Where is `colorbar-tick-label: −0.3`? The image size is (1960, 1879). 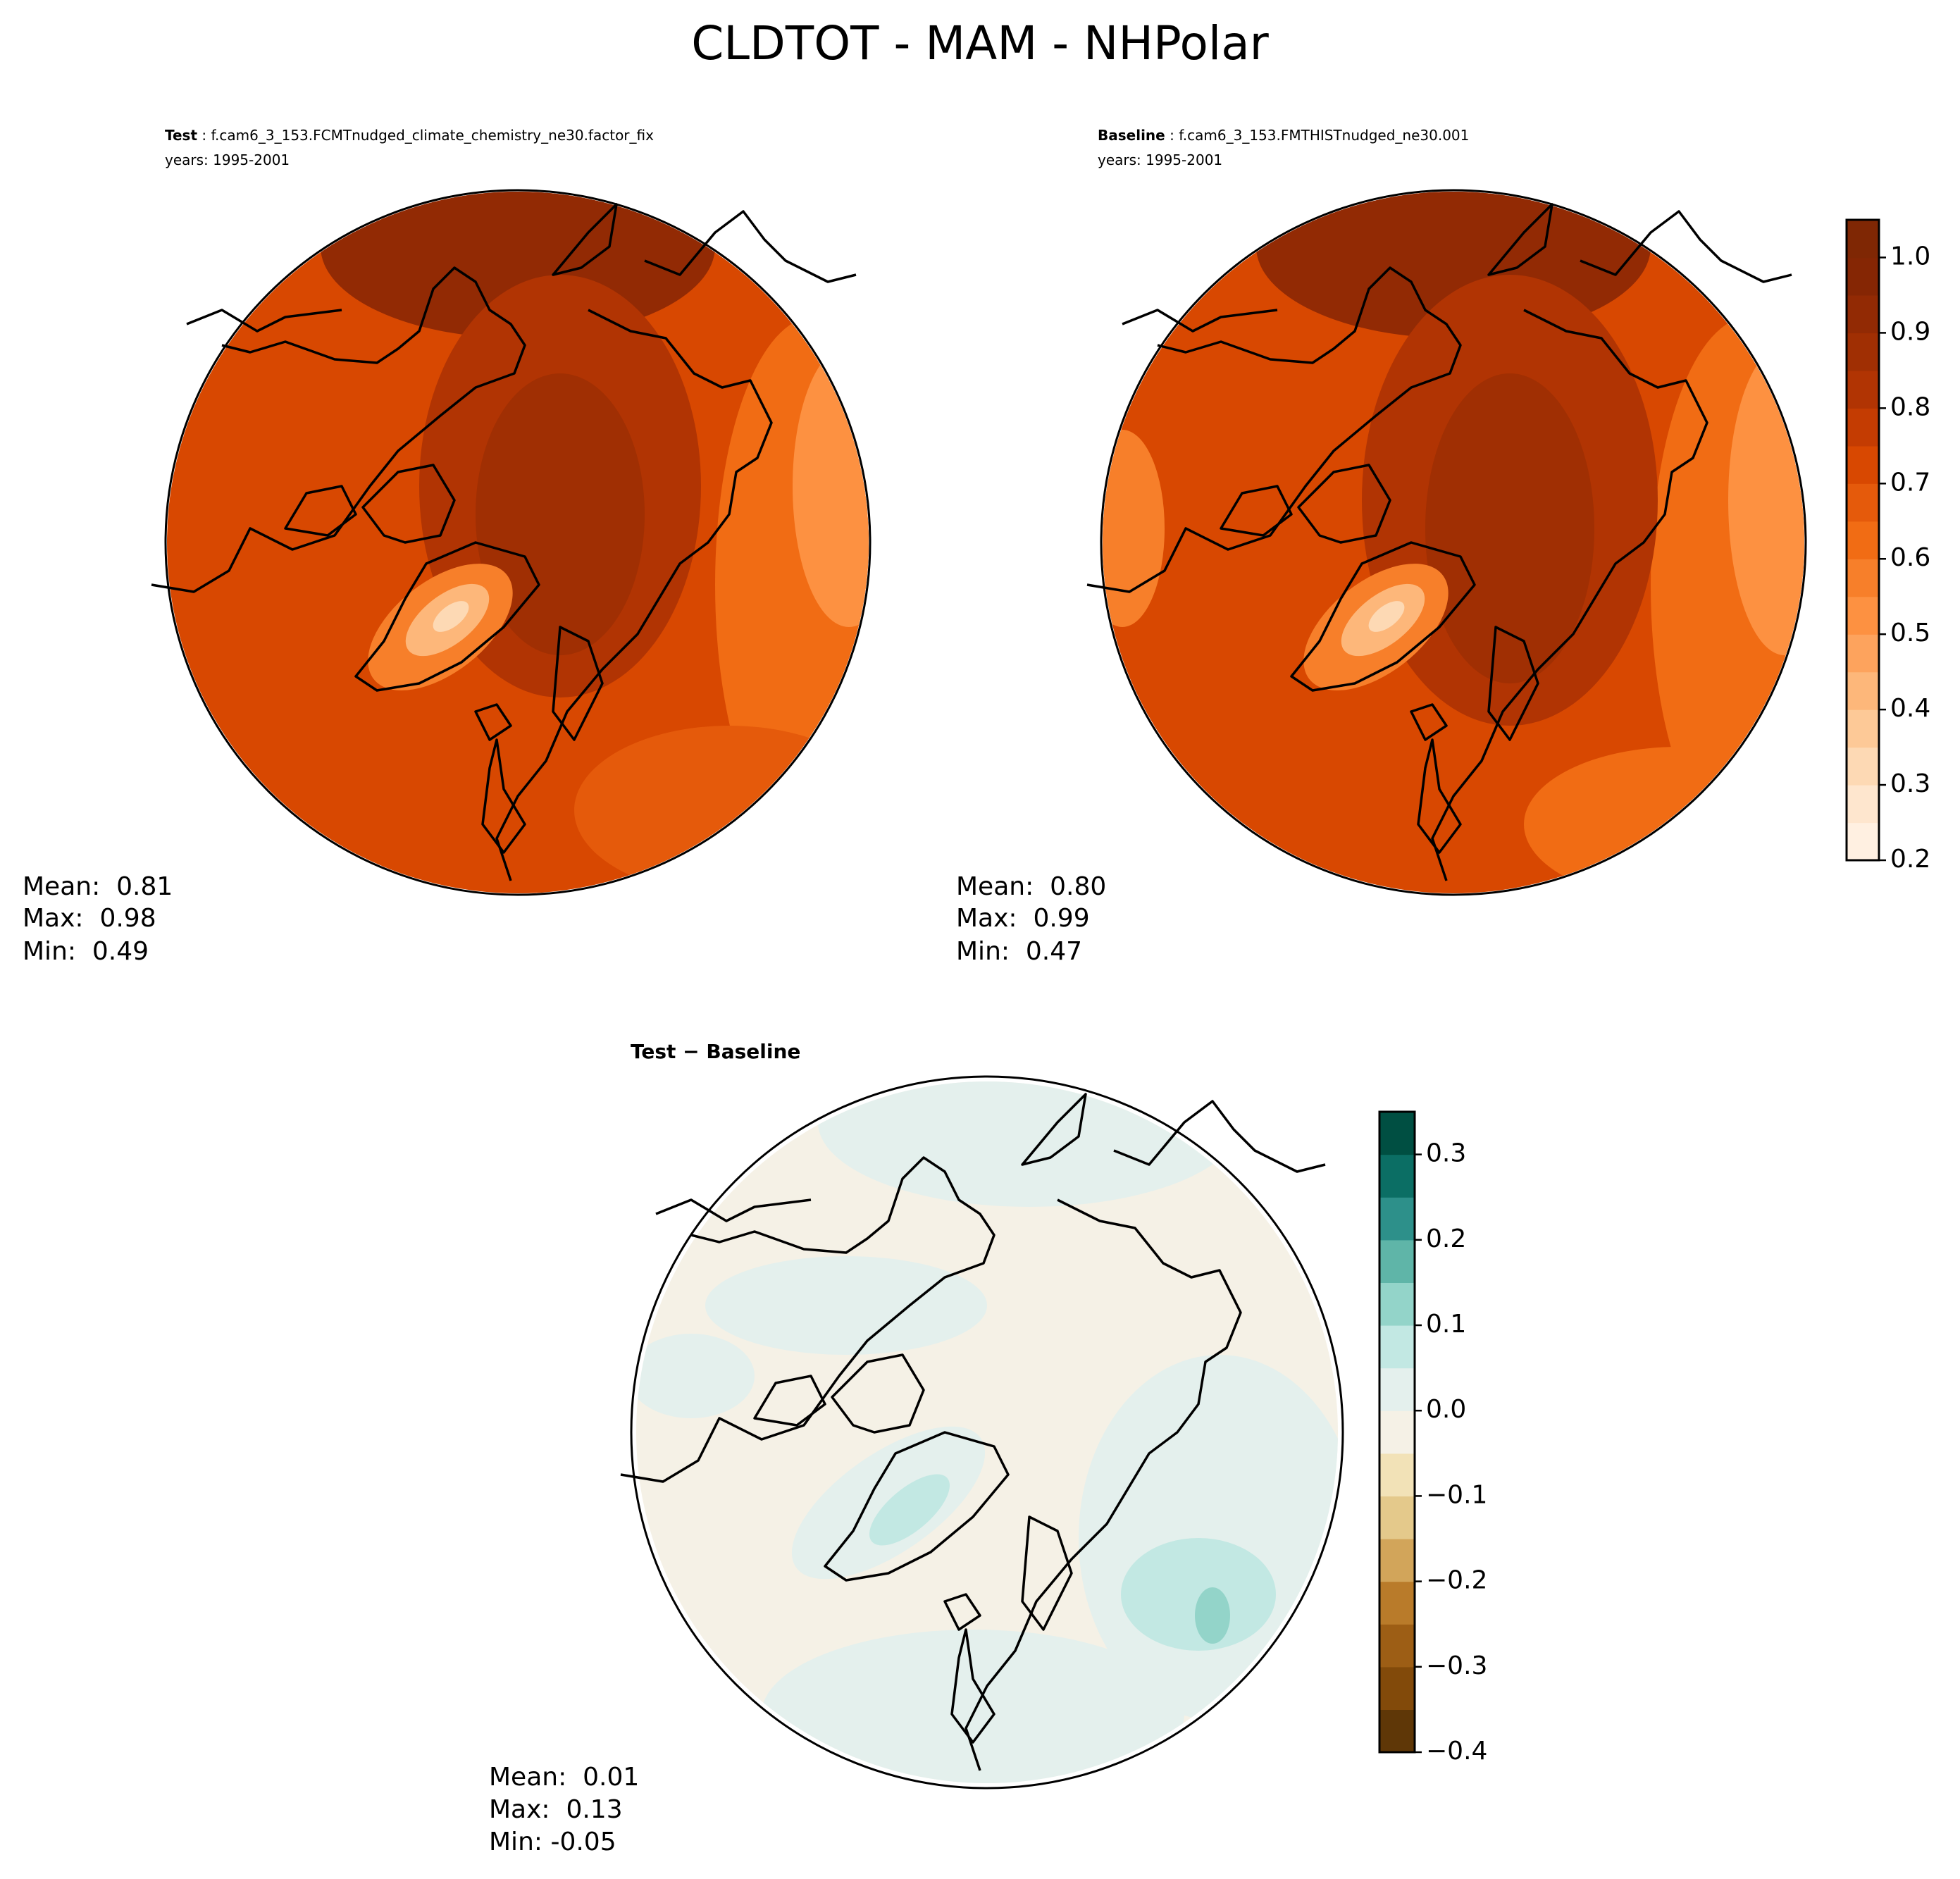 colorbar-tick-label: −0.3 is located at coordinates (1457, 1665).